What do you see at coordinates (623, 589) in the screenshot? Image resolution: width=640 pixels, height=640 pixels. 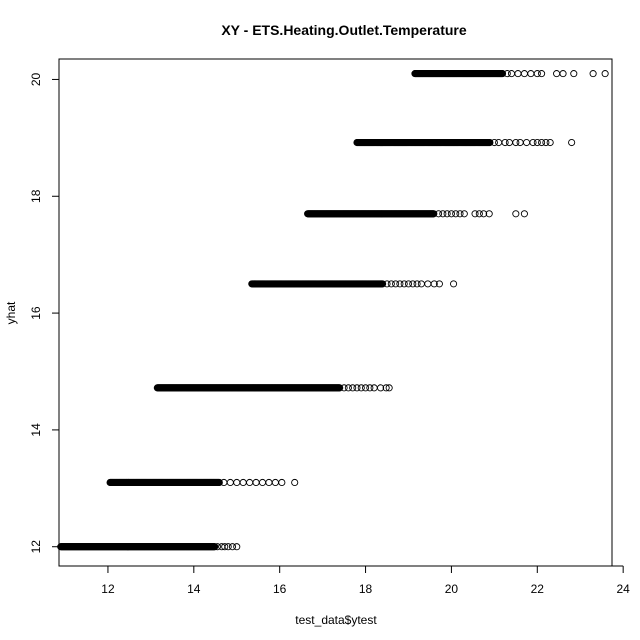 I see `x-tick-label: 24` at bounding box center [623, 589].